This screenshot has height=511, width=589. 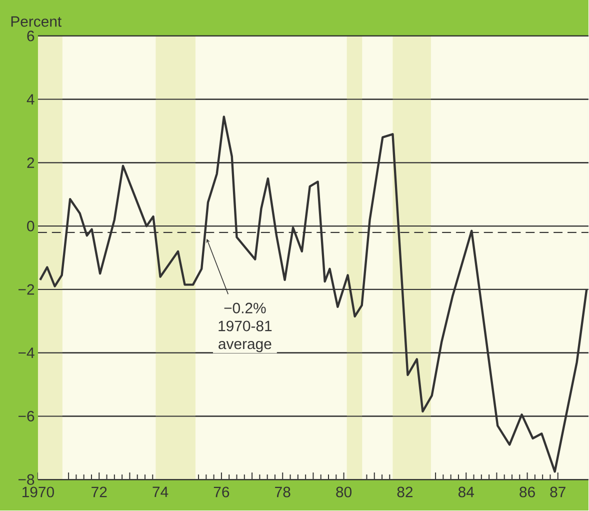 What do you see at coordinates (405, 492) in the screenshot?
I see `x-tick-label: 82` at bounding box center [405, 492].